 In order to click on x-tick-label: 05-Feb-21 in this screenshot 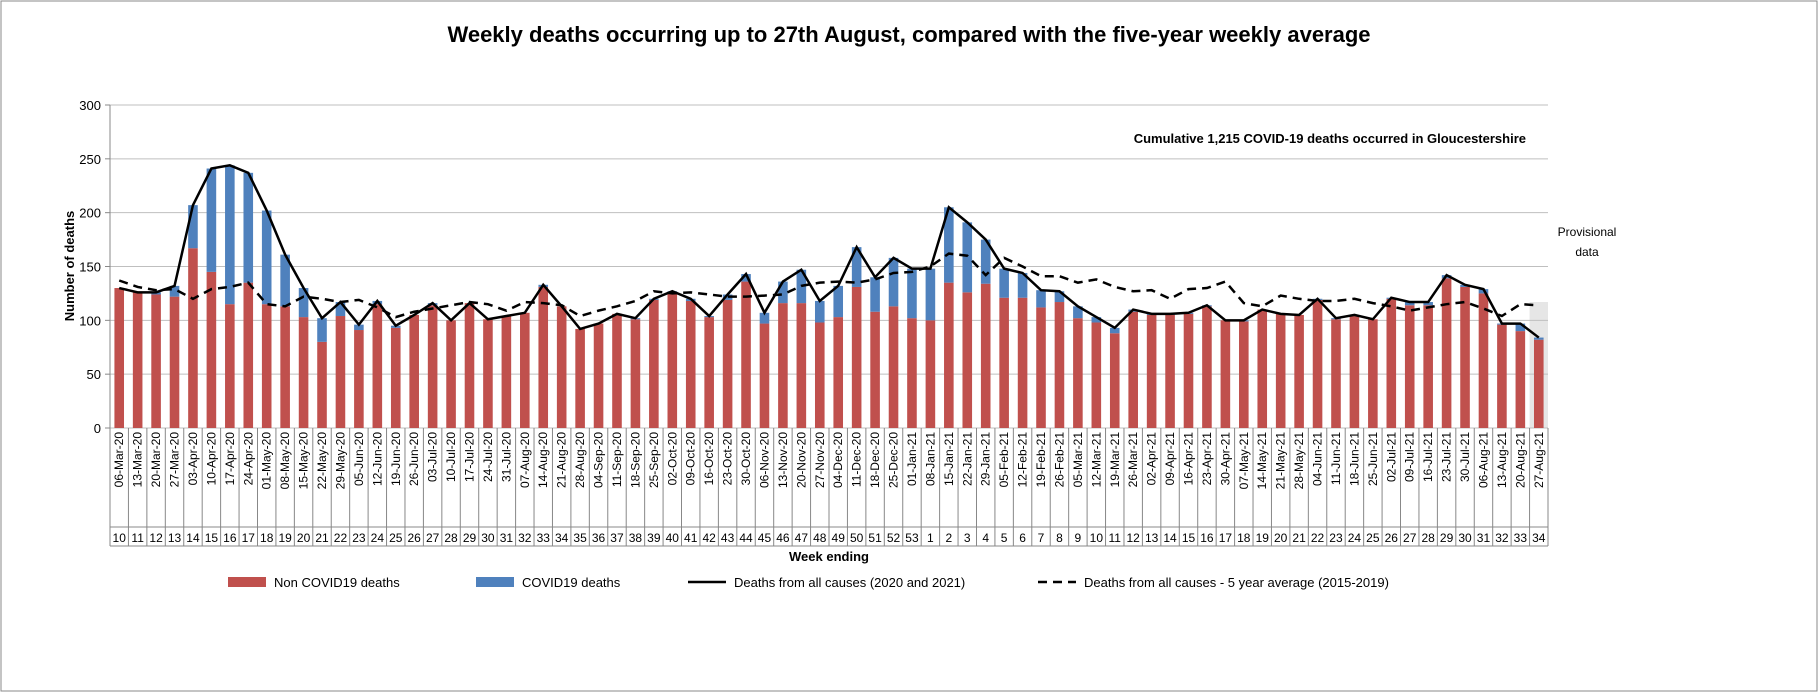, I will do `click(1004, 460)`.